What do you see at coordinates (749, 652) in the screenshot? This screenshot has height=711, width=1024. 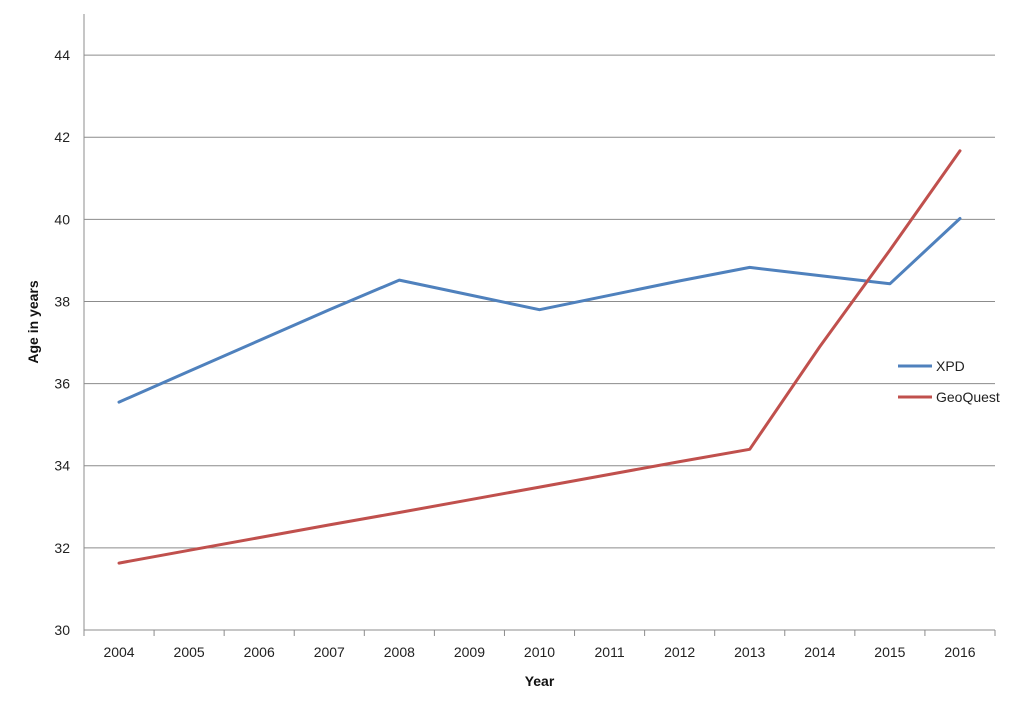 I see `x-tick-label: 2013` at bounding box center [749, 652].